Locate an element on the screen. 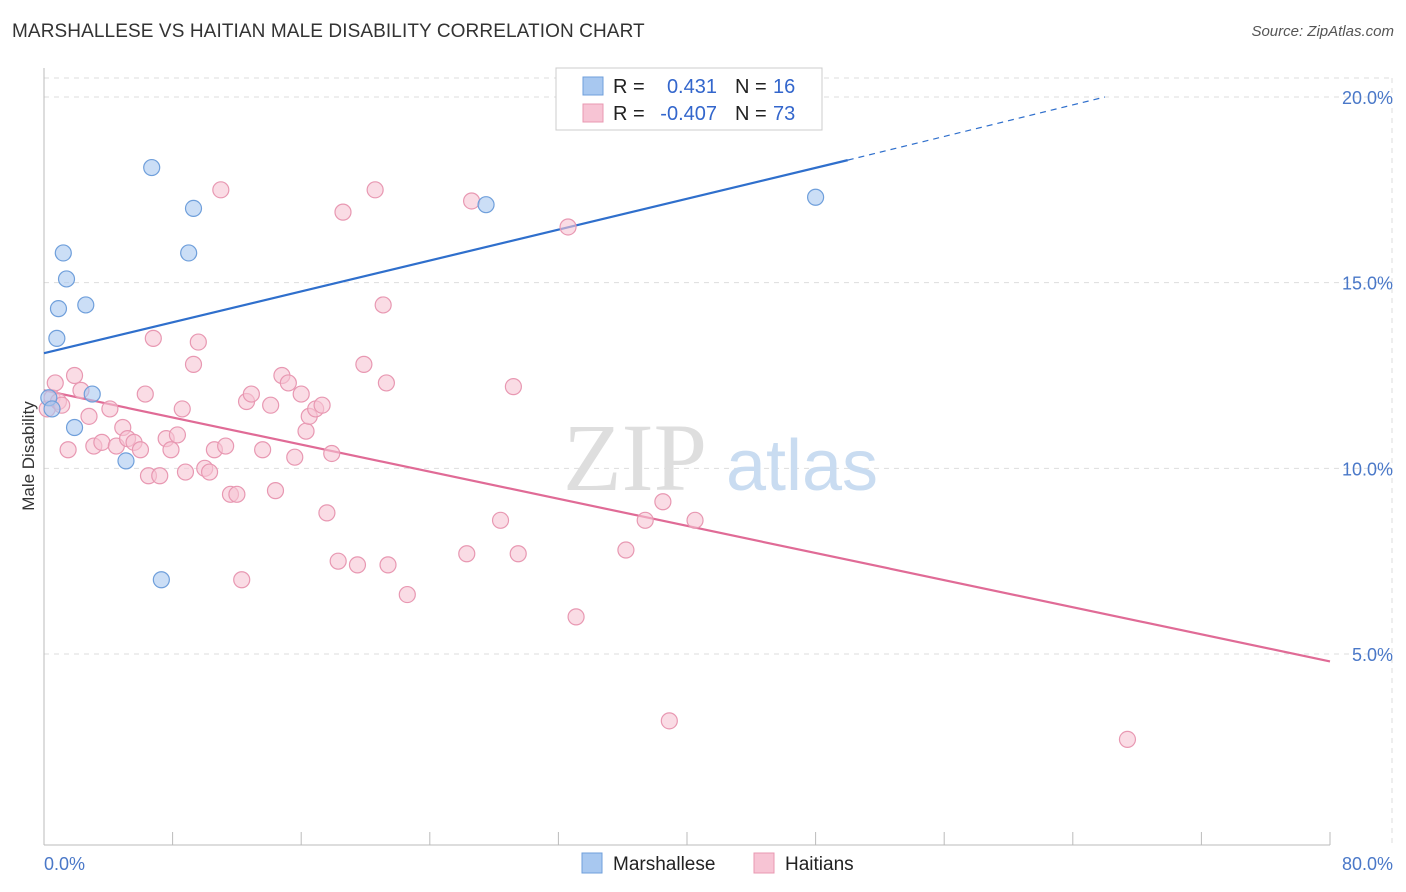 The width and height of the screenshot is (1406, 892). legend-swatch-haitians is located at coordinates (593, 113).